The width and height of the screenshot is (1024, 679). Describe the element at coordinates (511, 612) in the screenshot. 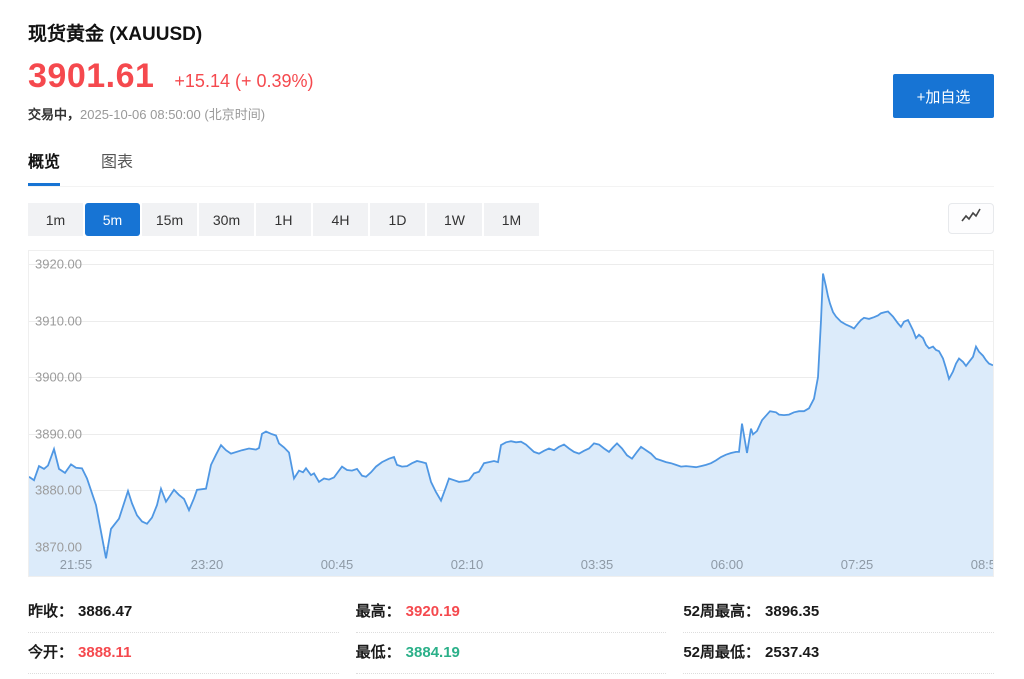

I see `stat-cell: 最高： 3920.19` at that location.